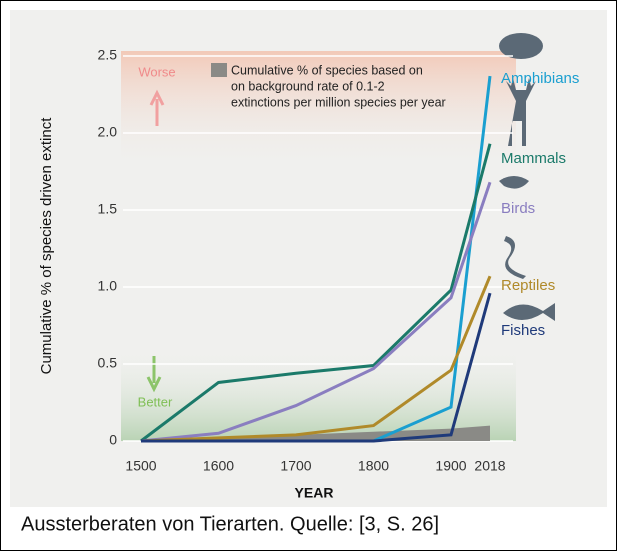 The width and height of the screenshot is (617, 551). What do you see at coordinates (219, 70) in the screenshot?
I see `bg-legend-swatch` at bounding box center [219, 70].